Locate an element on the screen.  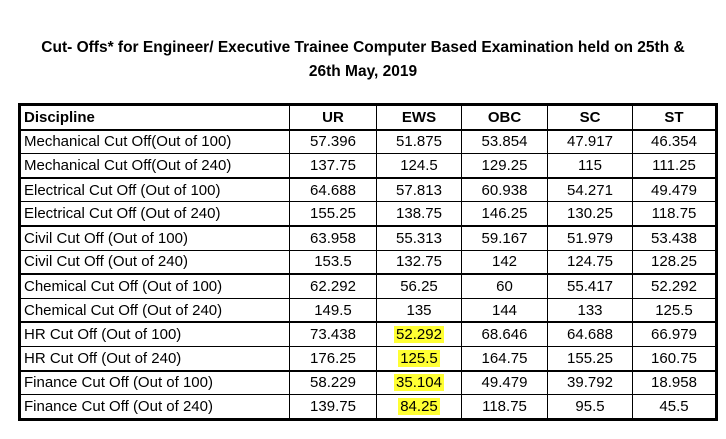
ur-cell: 155.25 is located at coordinates (333, 214).